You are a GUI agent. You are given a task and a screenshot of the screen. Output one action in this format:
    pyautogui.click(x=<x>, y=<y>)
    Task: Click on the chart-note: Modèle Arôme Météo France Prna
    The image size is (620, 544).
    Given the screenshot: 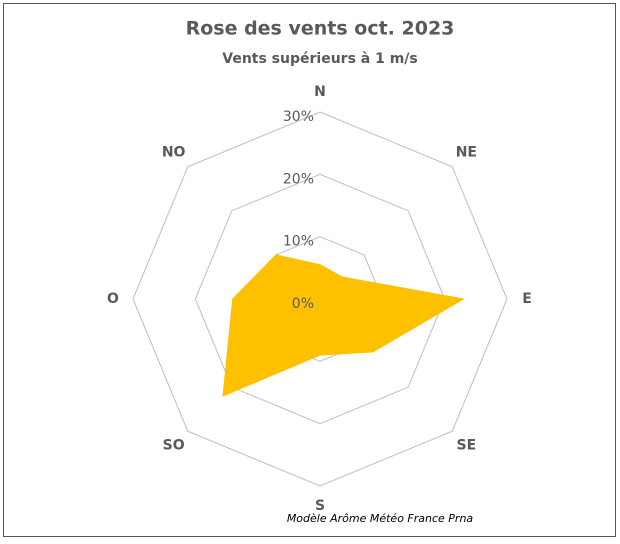 What is the action you would take?
    pyautogui.click(x=380, y=518)
    